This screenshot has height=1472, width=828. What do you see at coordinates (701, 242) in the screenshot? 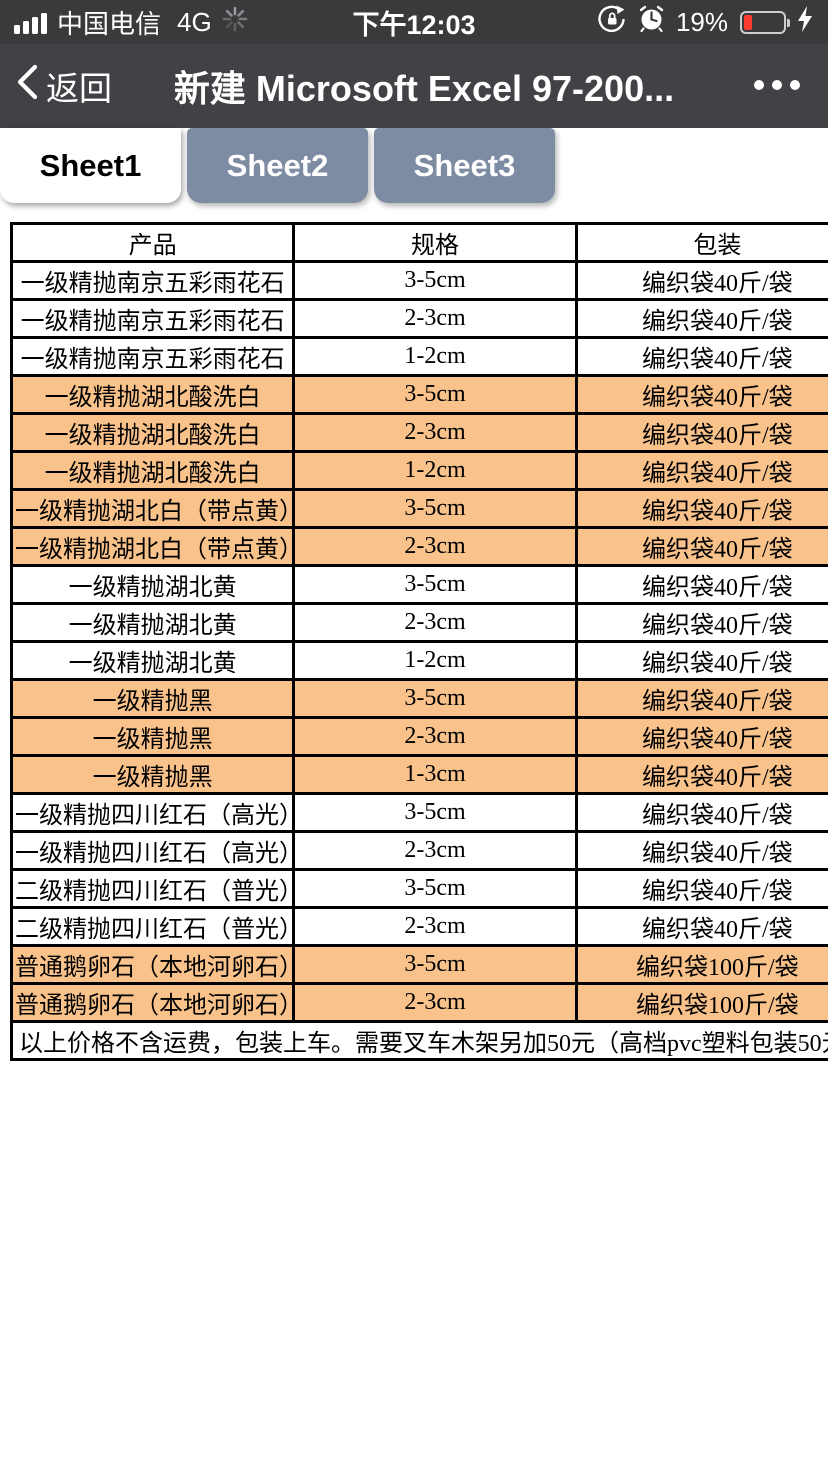
I see `column-header-2: 包装` at bounding box center [701, 242].